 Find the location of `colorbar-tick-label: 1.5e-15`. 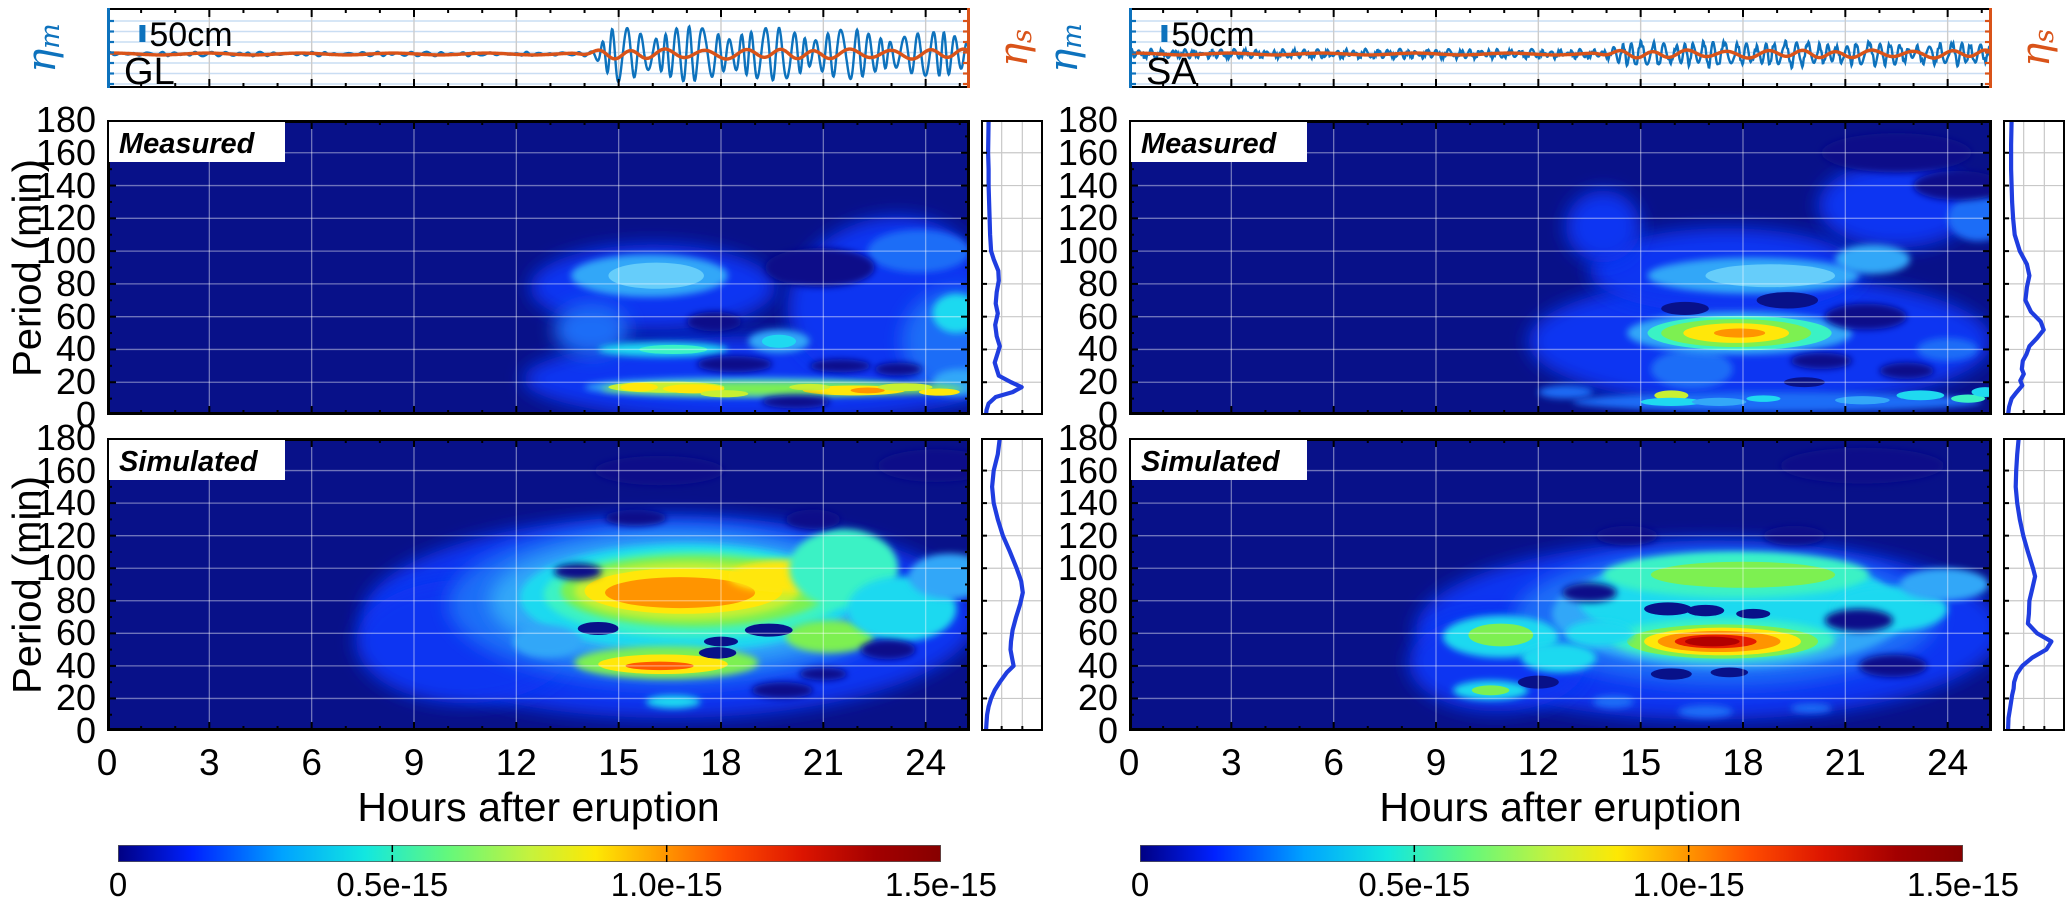

colorbar-tick-label: 1.5e-15 is located at coordinates (941, 884).